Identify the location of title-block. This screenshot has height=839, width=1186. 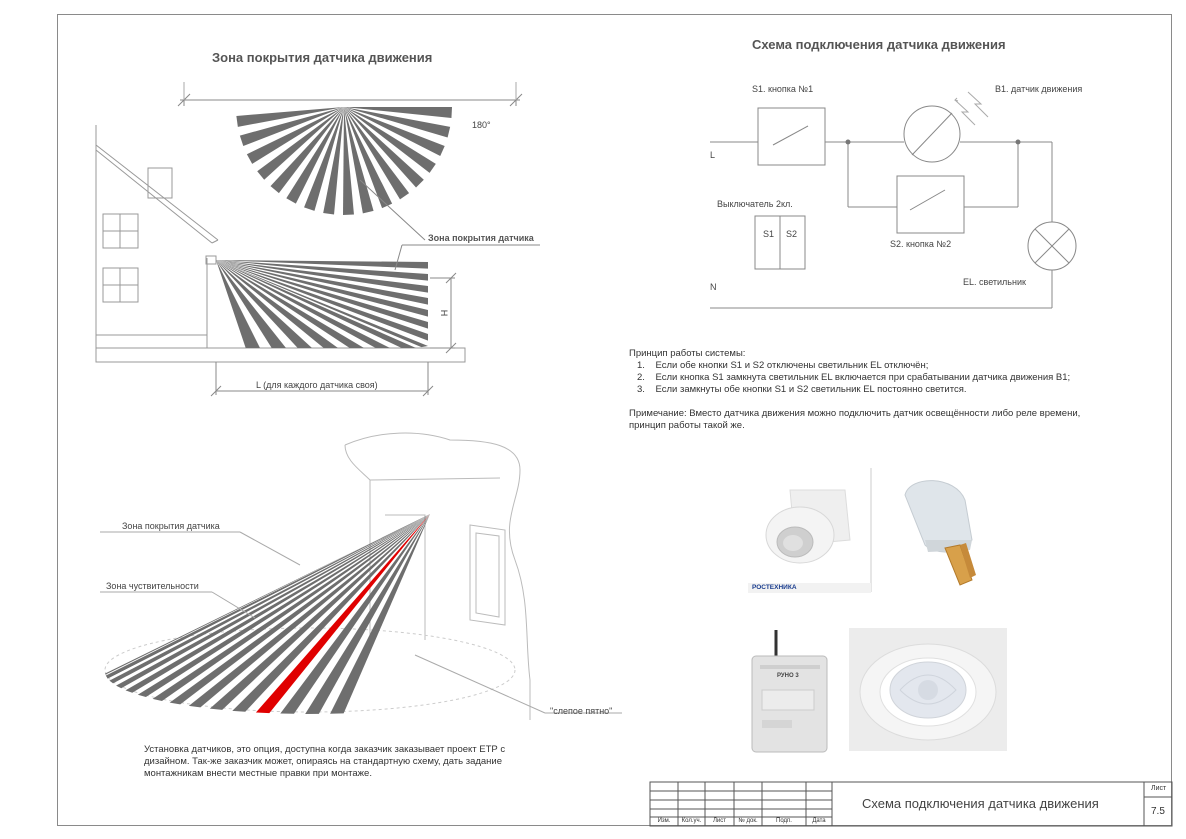
(911, 804).